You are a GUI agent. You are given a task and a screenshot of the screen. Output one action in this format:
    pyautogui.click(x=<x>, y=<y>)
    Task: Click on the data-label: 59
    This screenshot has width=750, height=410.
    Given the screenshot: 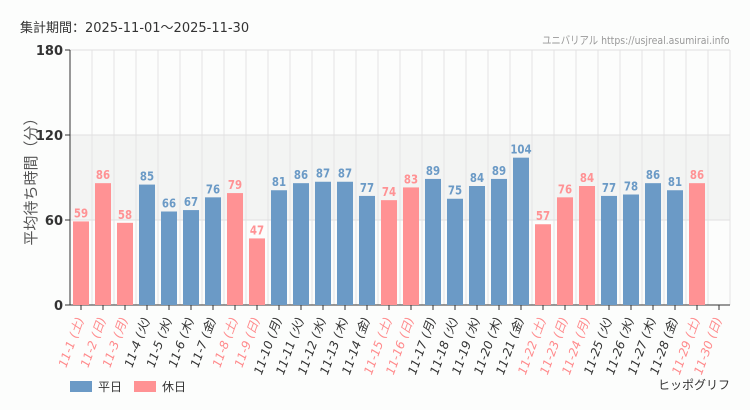 What is the action you would take?
    pyautogui.click(x=81, y=214)
    